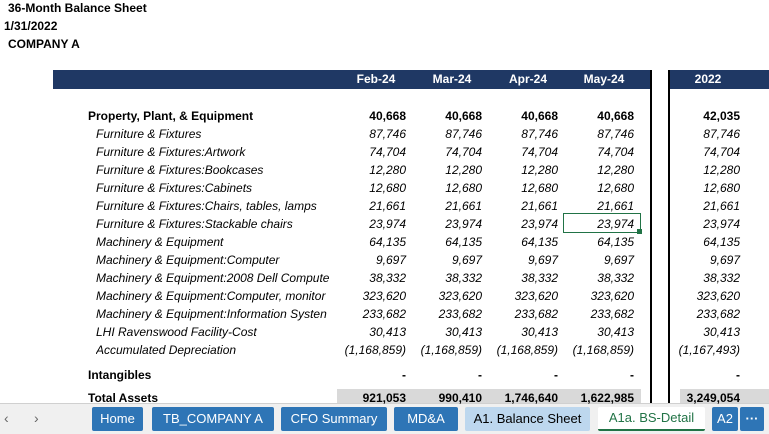 Image resolution: width=769 pixels, height=434 pixels. What do you see at coordinates (527, 419) in the screenshot?
I see `sheet-tab: A1. Balance Sheet` at bounding box center [527, 419].